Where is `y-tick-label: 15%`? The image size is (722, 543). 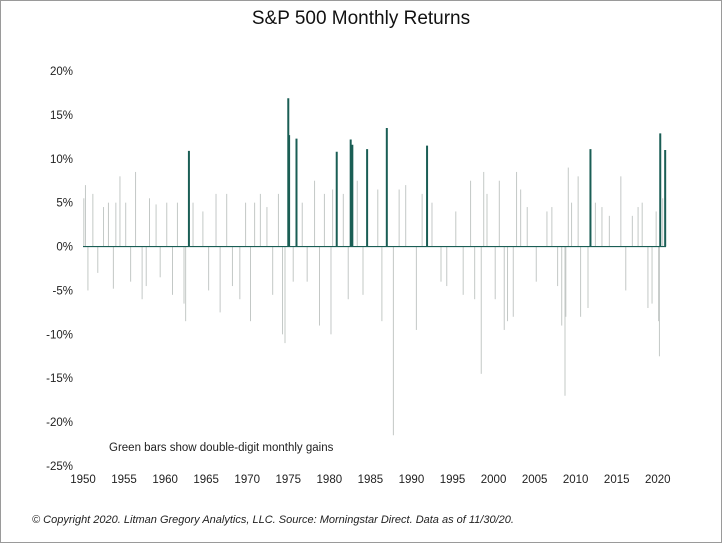
y-tick-label: 15% is located at coordinates (61, 116).